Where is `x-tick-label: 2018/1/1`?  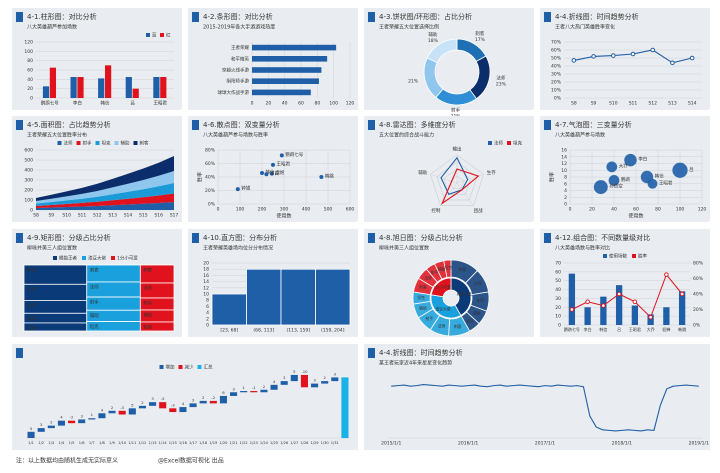 x-tick-label: 2018/1/1 is located at coordinates (622, 444).